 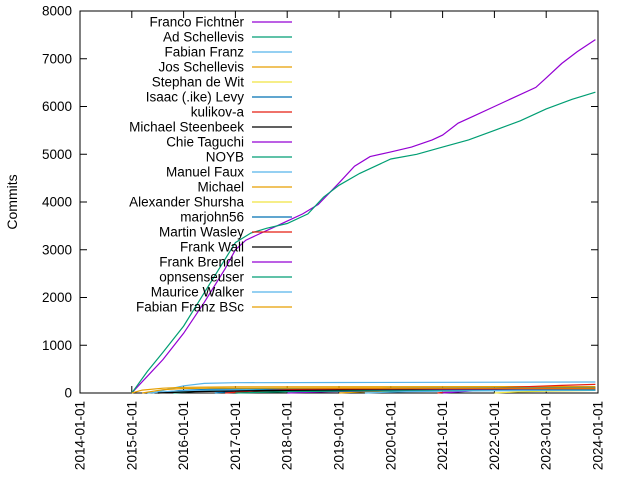 What do you see at coordinates (80, 435) in the screenshot?
I see `x-tick-label: 2014-01-01` at bounding box center [80, 435].